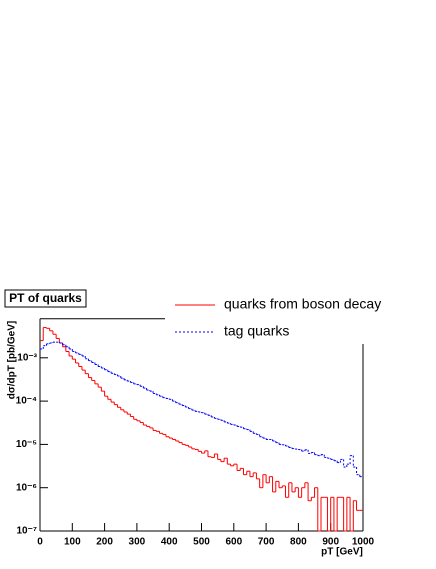 The height and width of the screenshot is (569, 436). What do you see at coordinates (363, 542) in the screenshot?
I see `x-tick-label: 1000` at bounding box center [363, 542].